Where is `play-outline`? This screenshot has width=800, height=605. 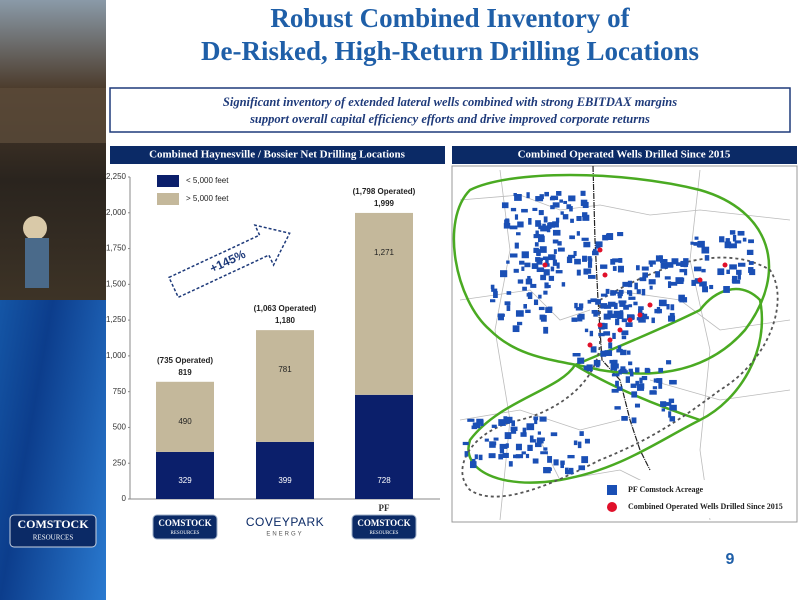 play-outline is located at coordinates (615, 386).